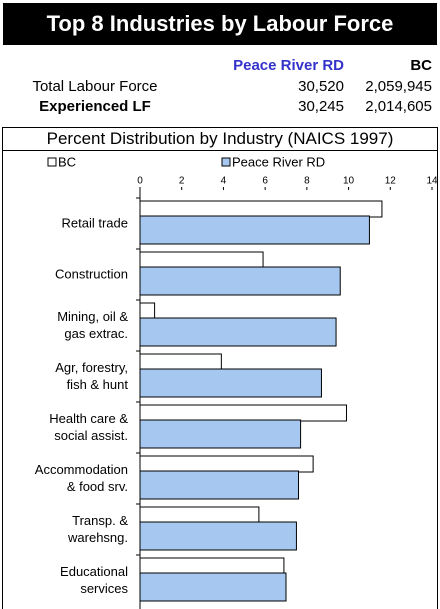  Describe the element at coordinates (91, 274) in the screenshot. I see `category-label: Construction` at that location.